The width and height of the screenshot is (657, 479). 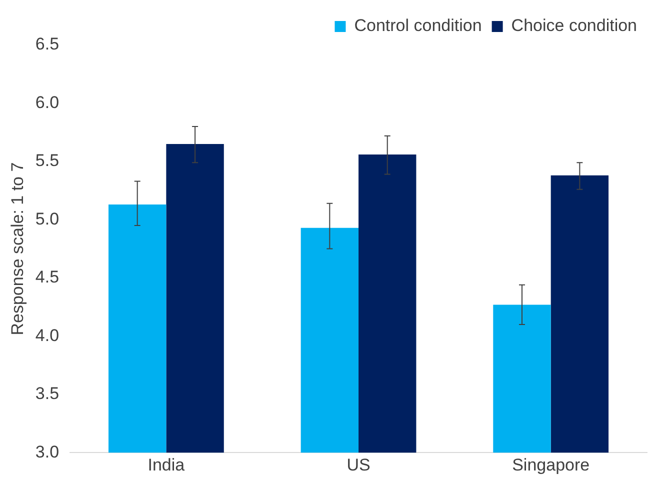 I want to click on y-tick-label: 3.5, so click(x=47, y=394).